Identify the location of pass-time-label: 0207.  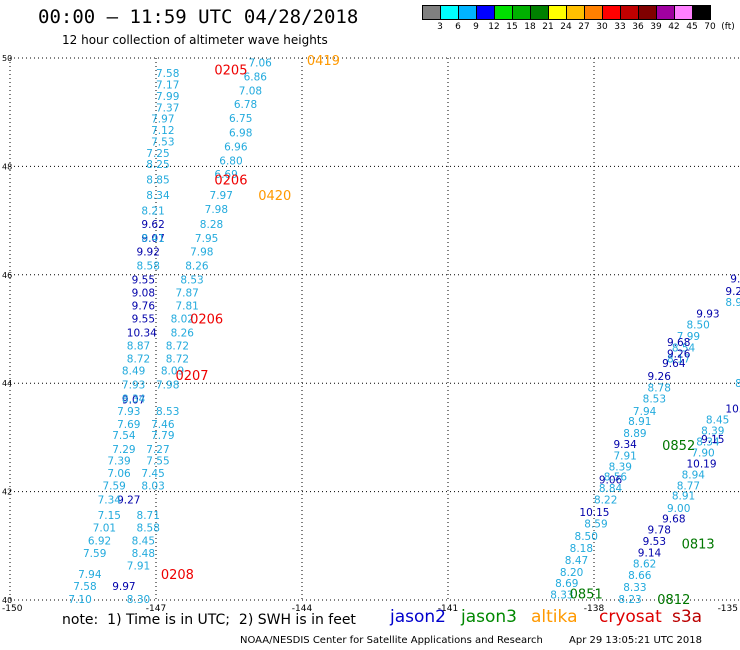
(191, 376).